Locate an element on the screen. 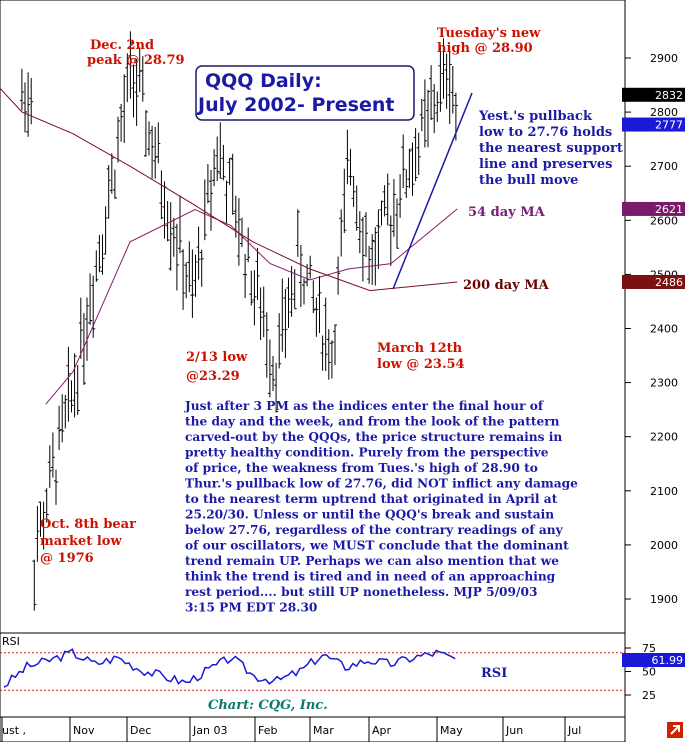 The width and height of the screenshot is (687, 742). annotation-tues-high: Tuesday's new high @ 28.90 is located at coordinates (489, 41).